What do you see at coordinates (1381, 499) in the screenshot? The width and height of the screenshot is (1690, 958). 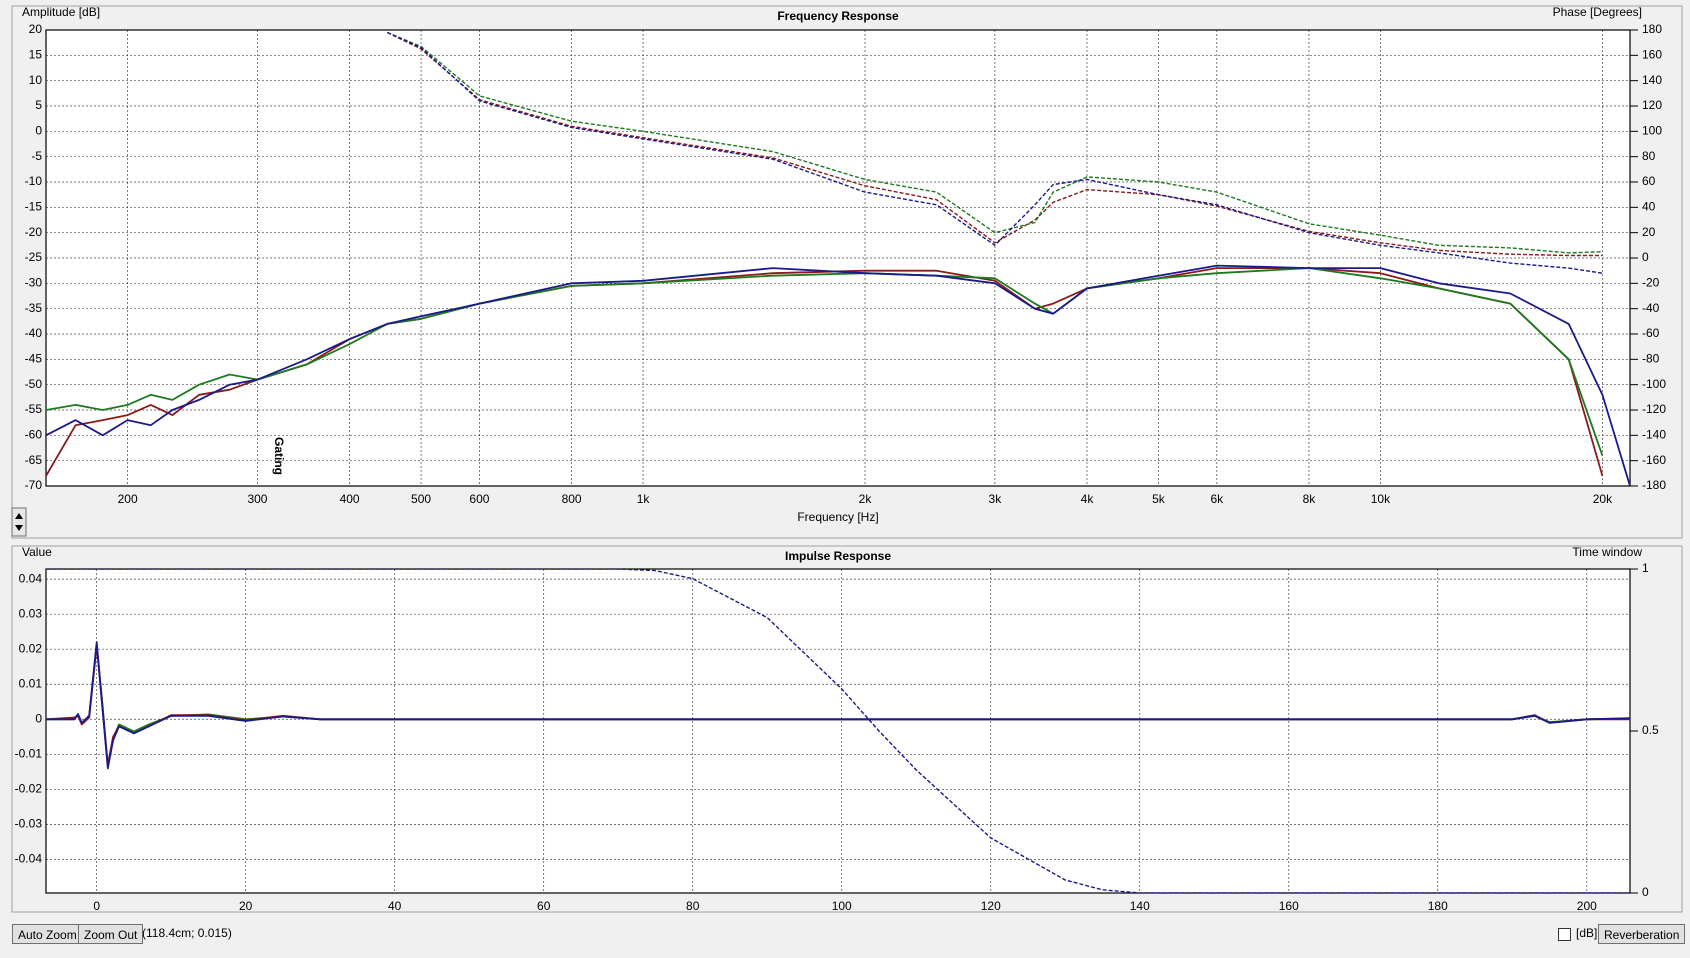 I see `x-tick-label: 10k` at bounding box center [1381, 499].